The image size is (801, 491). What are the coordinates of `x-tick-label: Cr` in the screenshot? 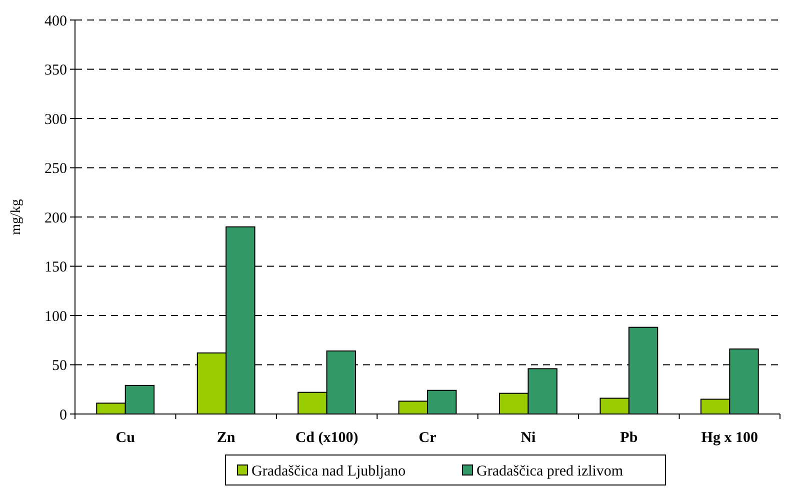 It's located at (427, 438).